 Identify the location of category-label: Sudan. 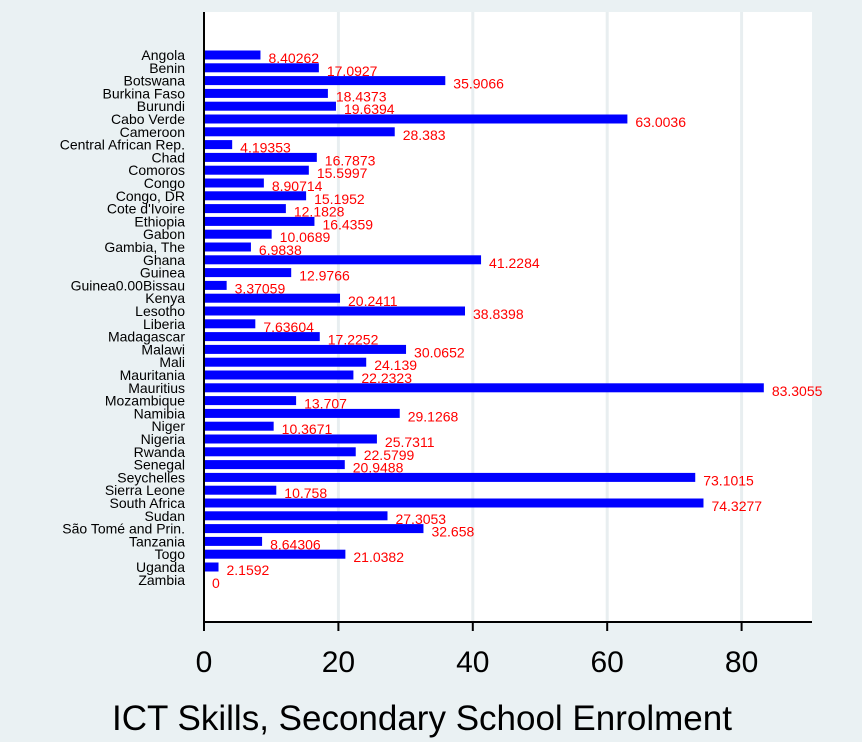
(165, 516).